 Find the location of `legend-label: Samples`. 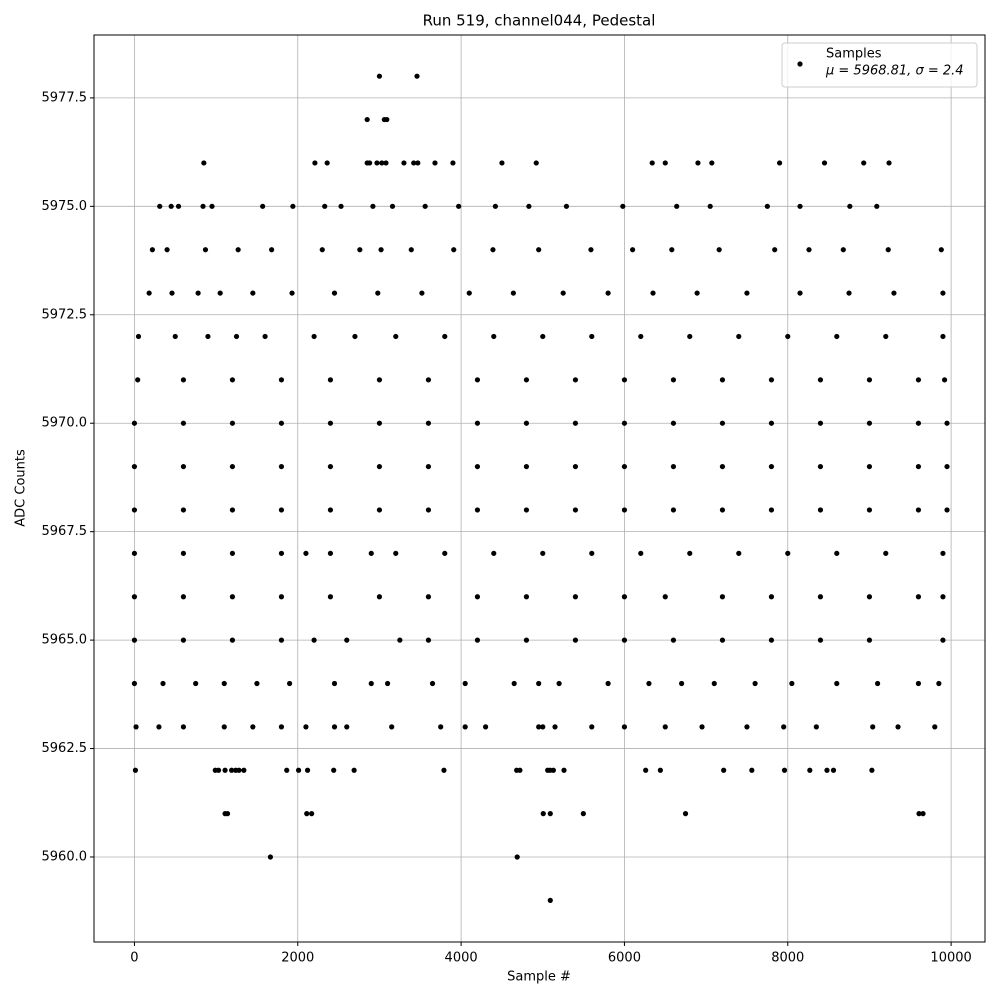

legend-label: Samples is located at coordinates (854, 54).